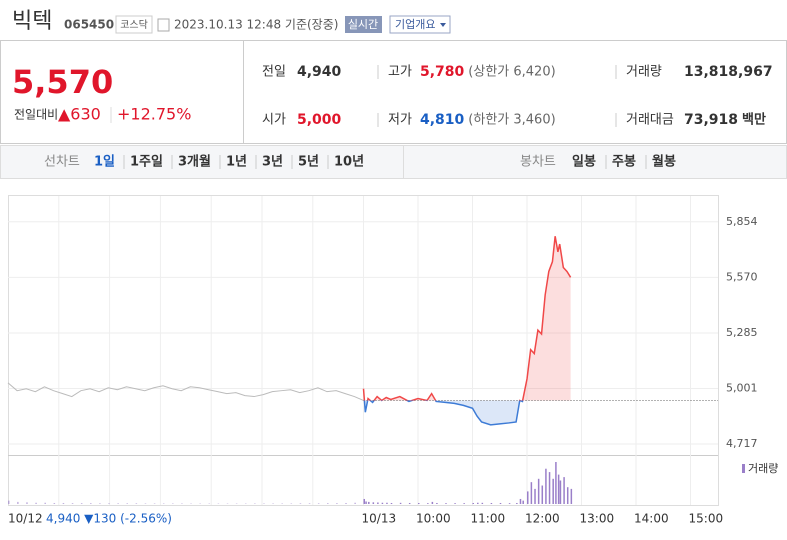 This screenshot has width=787, height=540. What do you see at coordinates (36, 115) in the screenshot?
I see `change-label: 전일대비` at bounding box center [36, 115].